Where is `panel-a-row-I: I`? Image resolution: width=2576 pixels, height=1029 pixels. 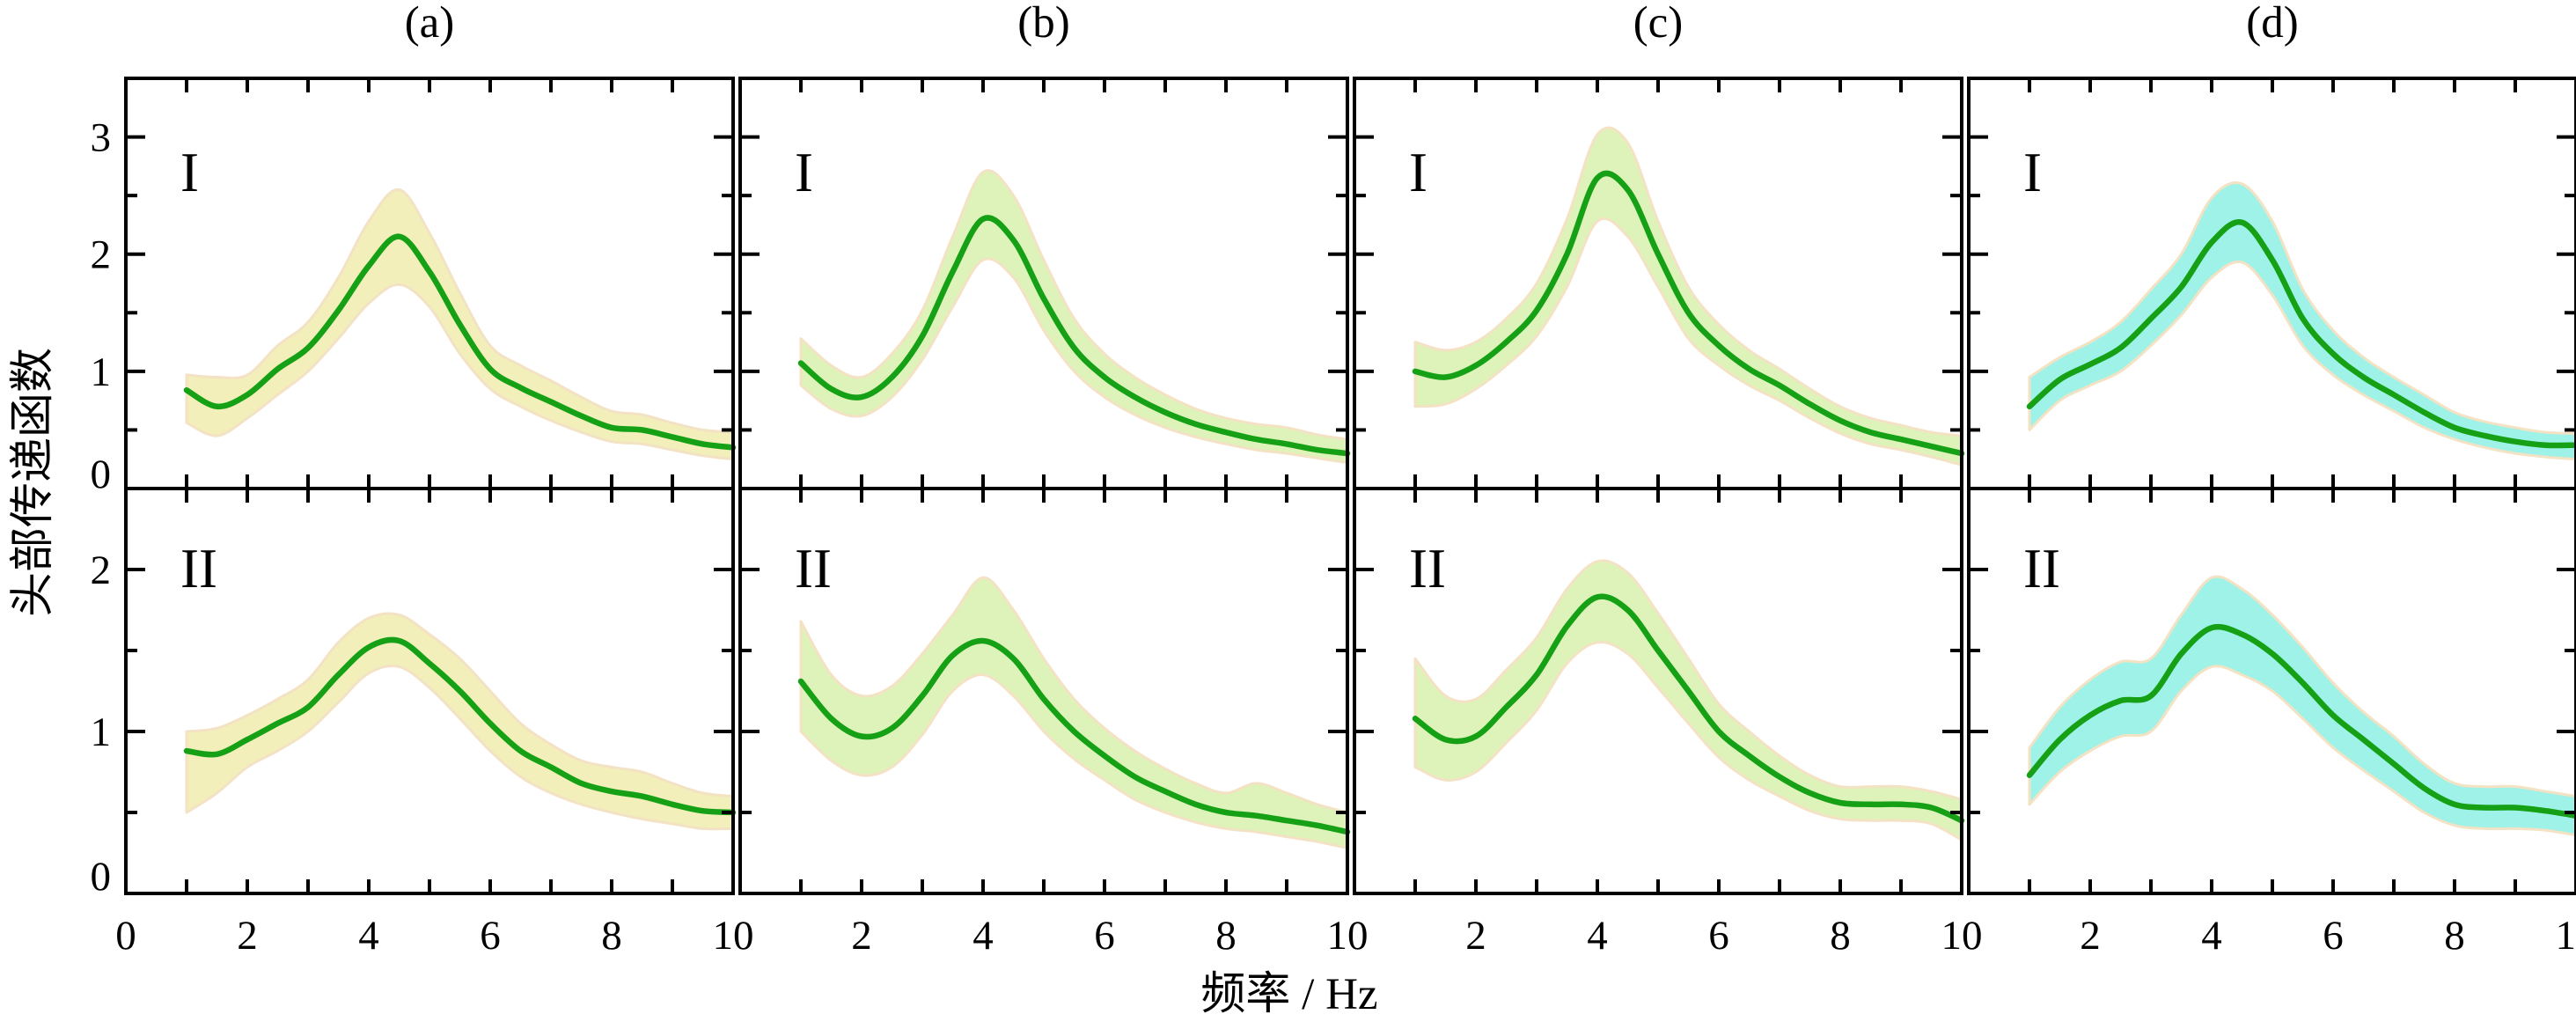 panel-a-row-I: I is located at coordinates (430, 283).